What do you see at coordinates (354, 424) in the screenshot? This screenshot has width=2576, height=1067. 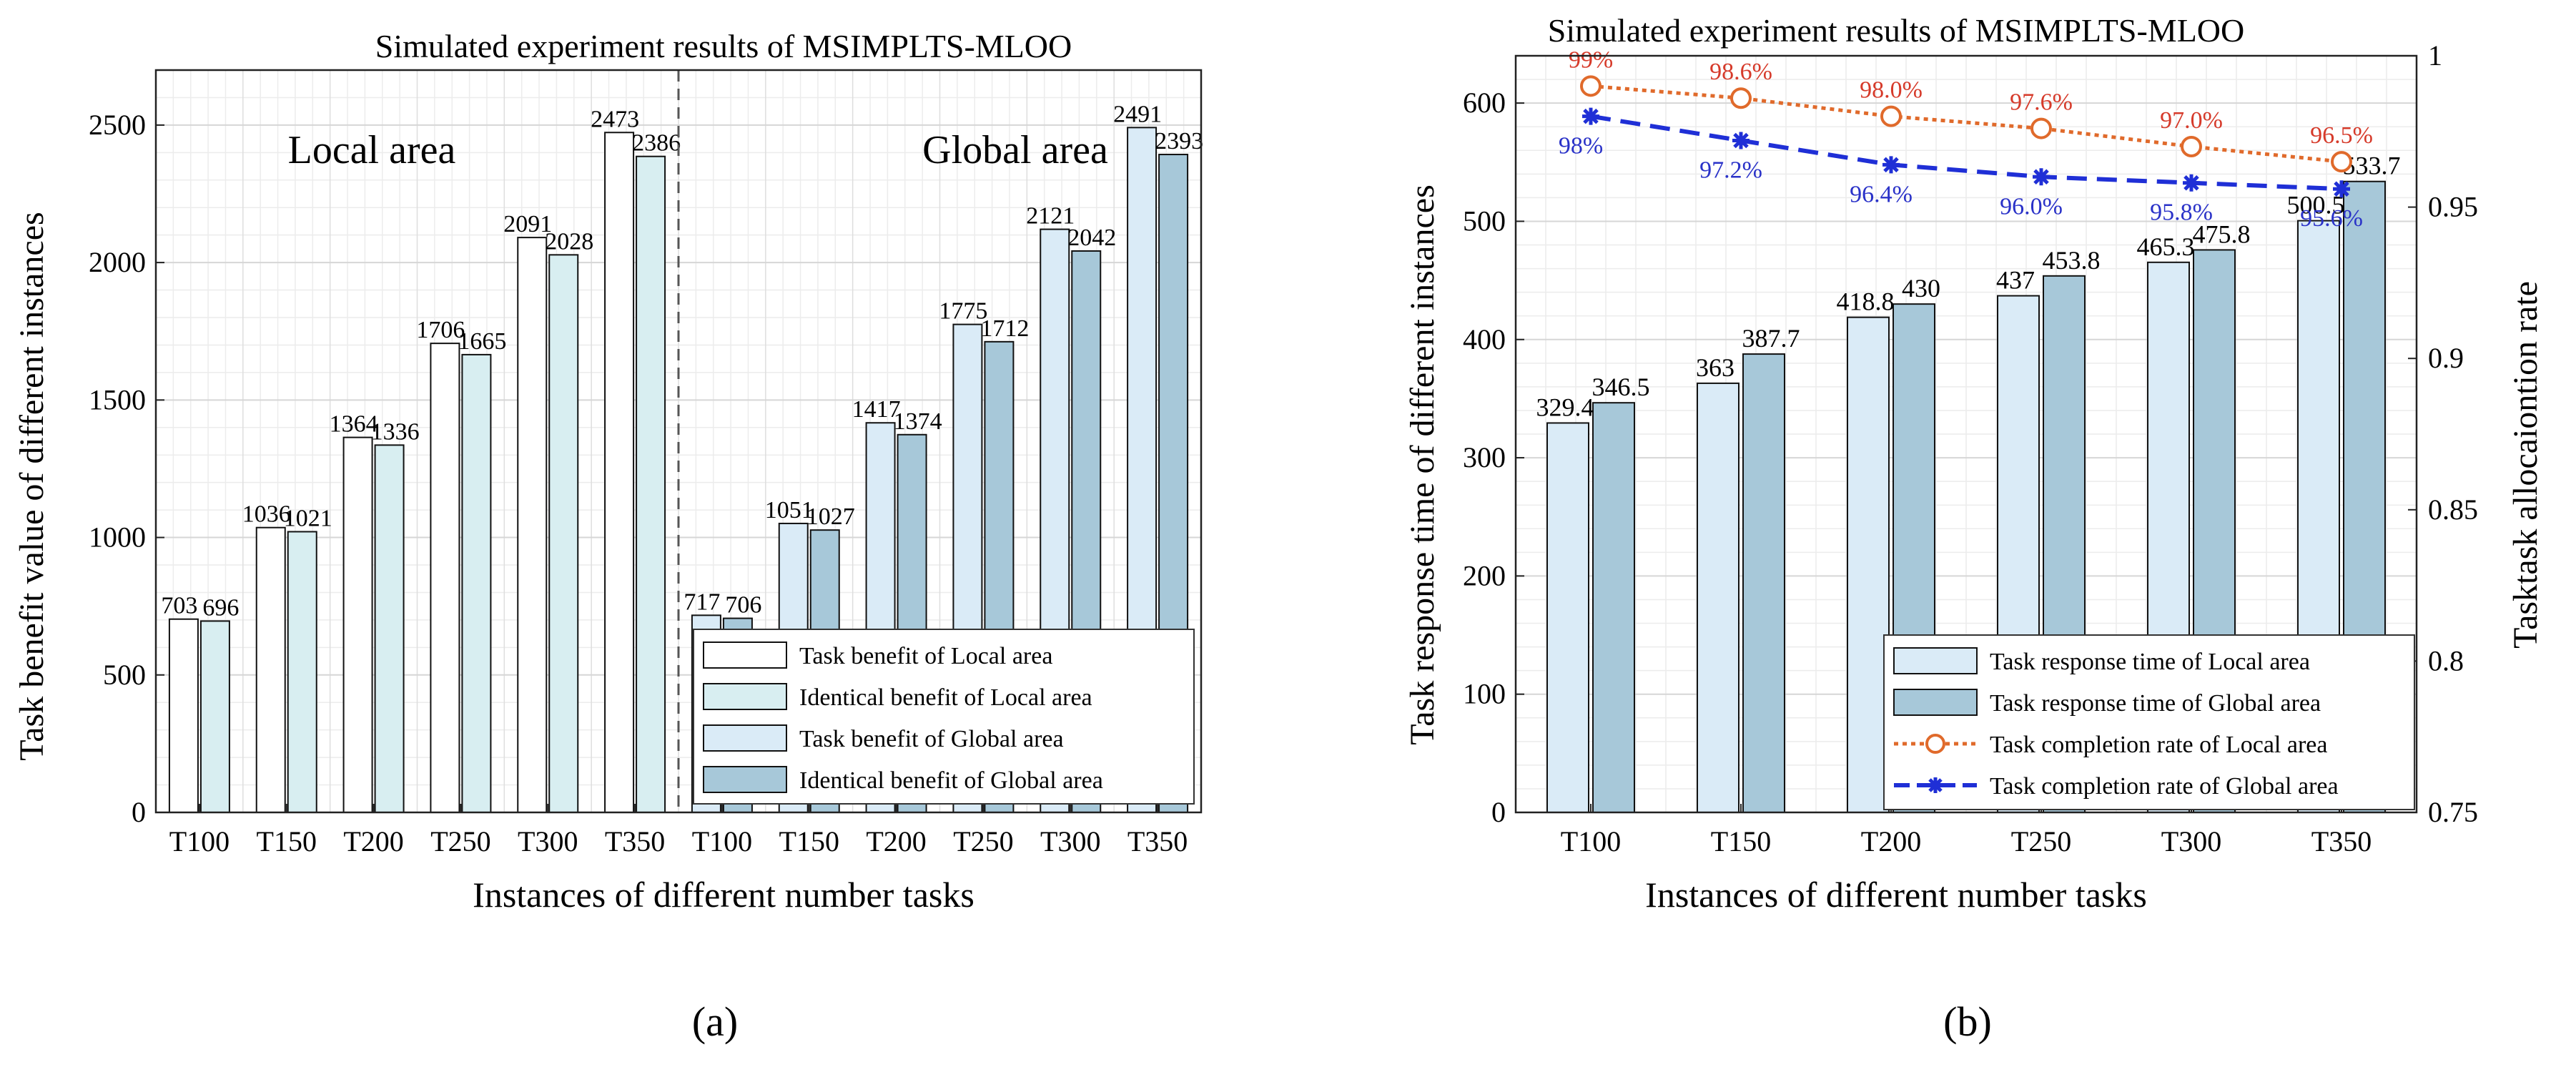 I see `data-label: 1364` at bounding box center [354, 424].